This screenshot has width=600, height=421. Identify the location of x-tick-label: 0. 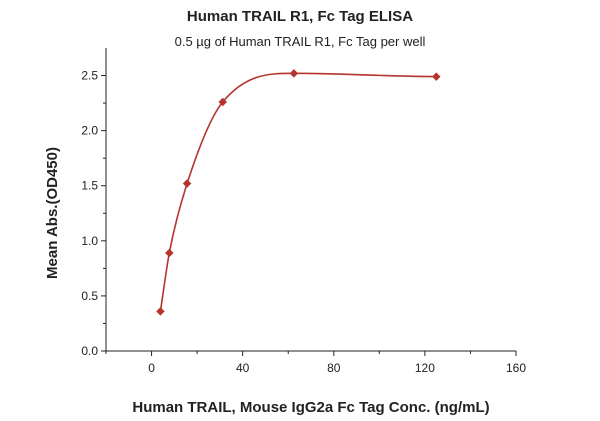
(151, 368).